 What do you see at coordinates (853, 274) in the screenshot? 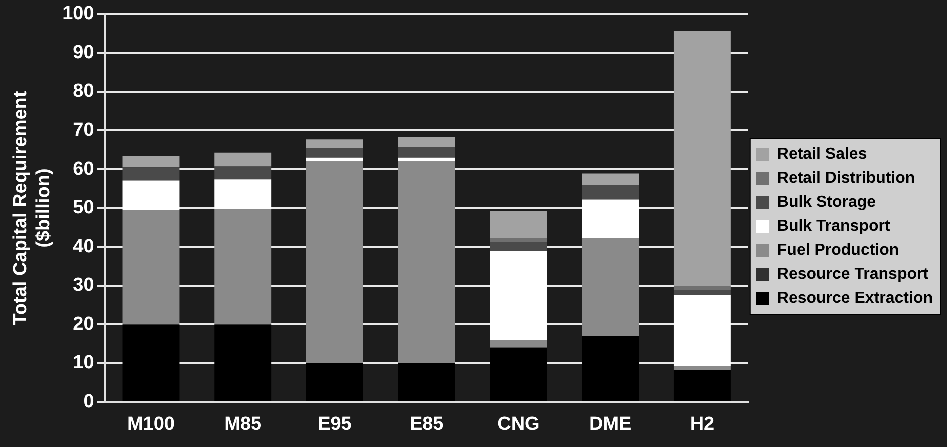
I see `legend-label: Resource Transport` at bounding box center [853, 274].